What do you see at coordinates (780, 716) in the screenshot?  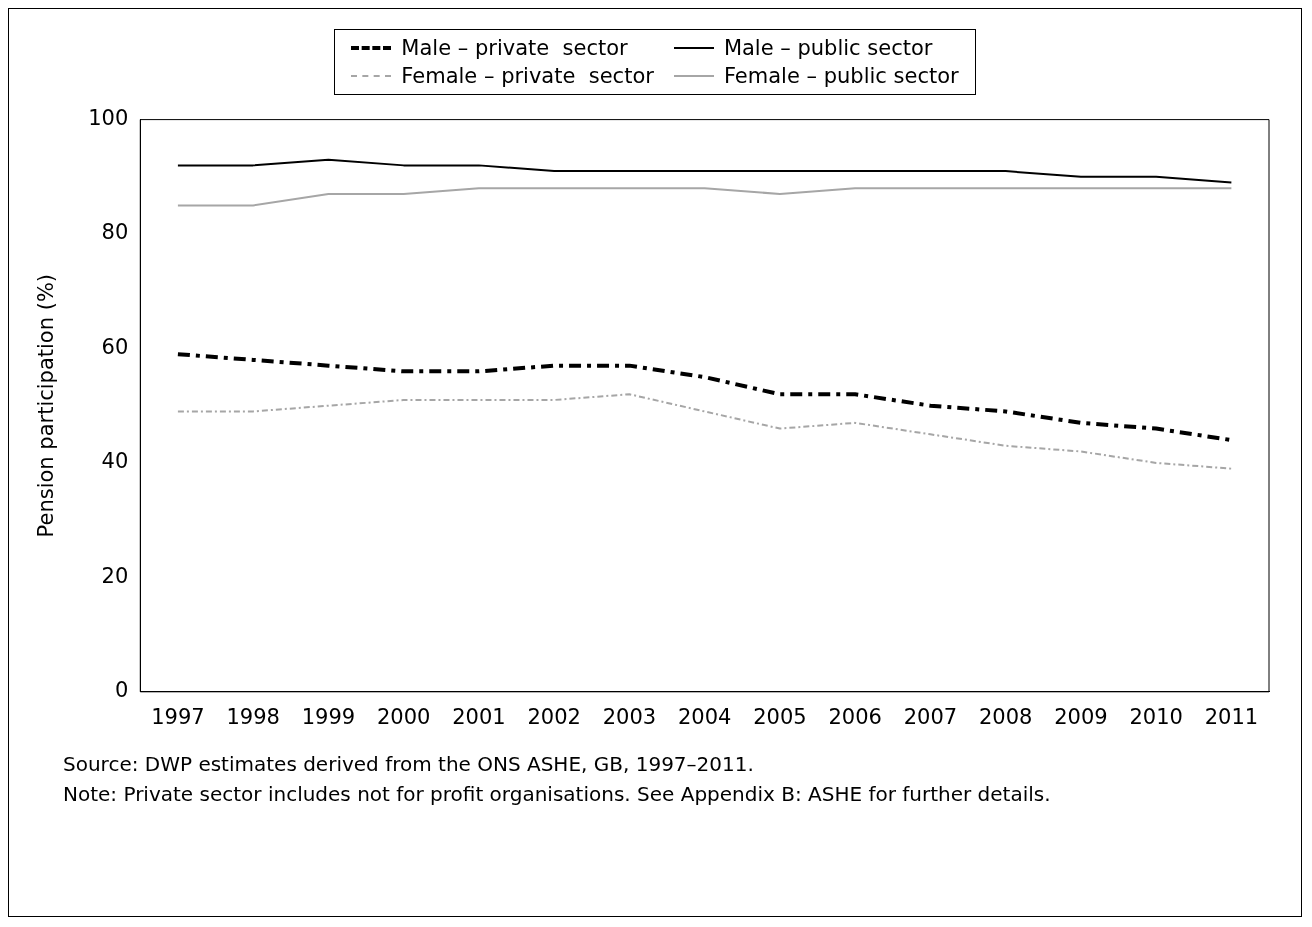 I see `x-tick-label: 2005` at bounding box center [780, 716].